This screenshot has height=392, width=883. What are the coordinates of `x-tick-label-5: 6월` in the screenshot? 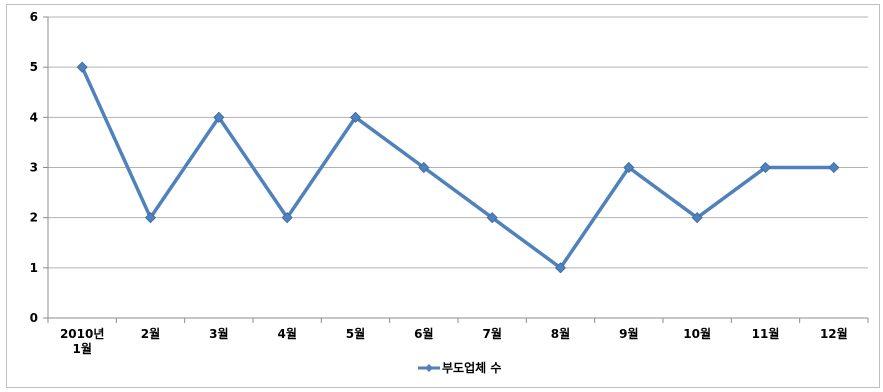 It's located at (423, 333).